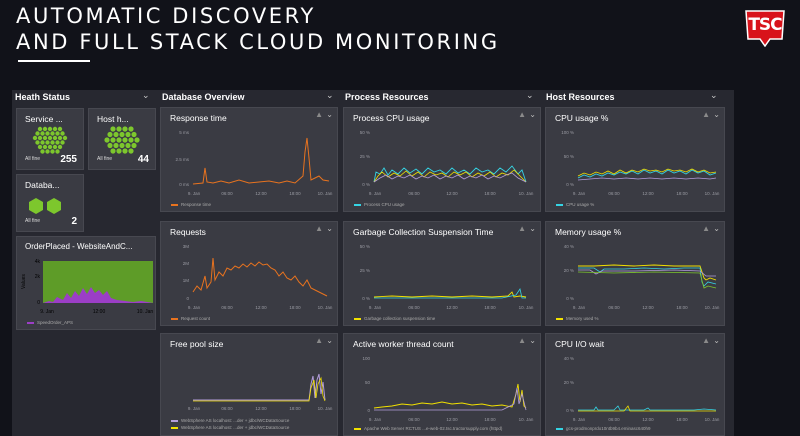 The height and width of the screenshot is (436, 800). Describe the element at coordinates (582, 318) in the screenshot. I see `legend-label: Memory used %` at that location.